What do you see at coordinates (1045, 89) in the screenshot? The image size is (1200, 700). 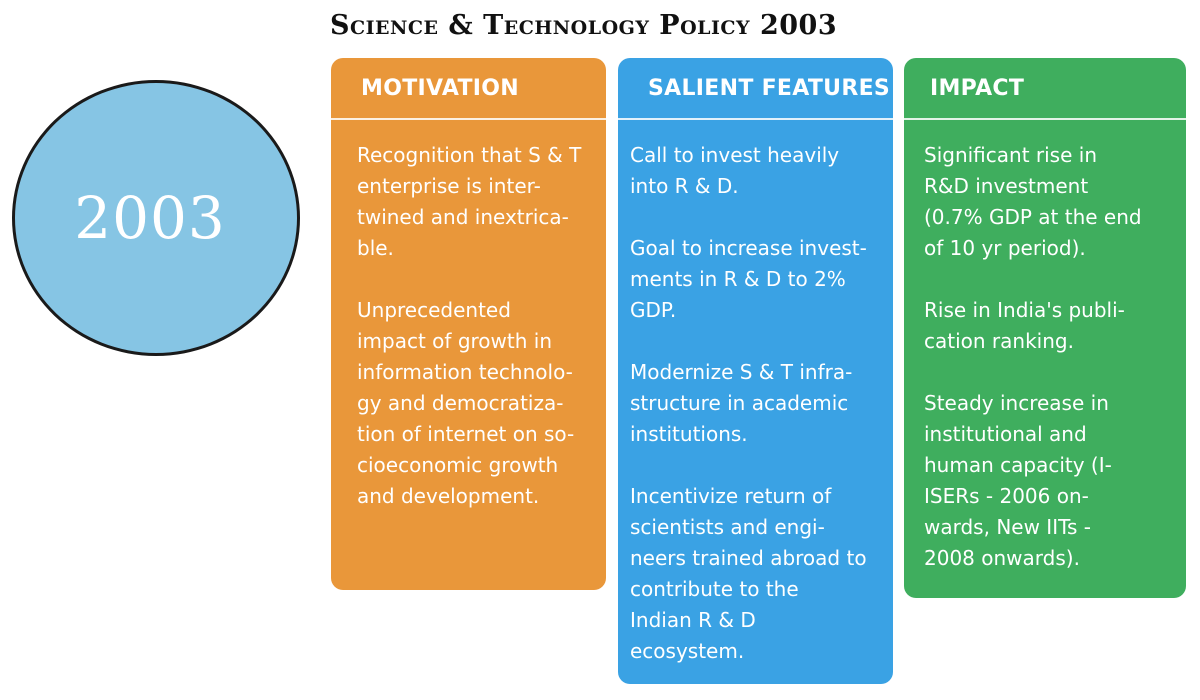 I see `impact-heading: IMPACT` at bounding box center [1045, 89].